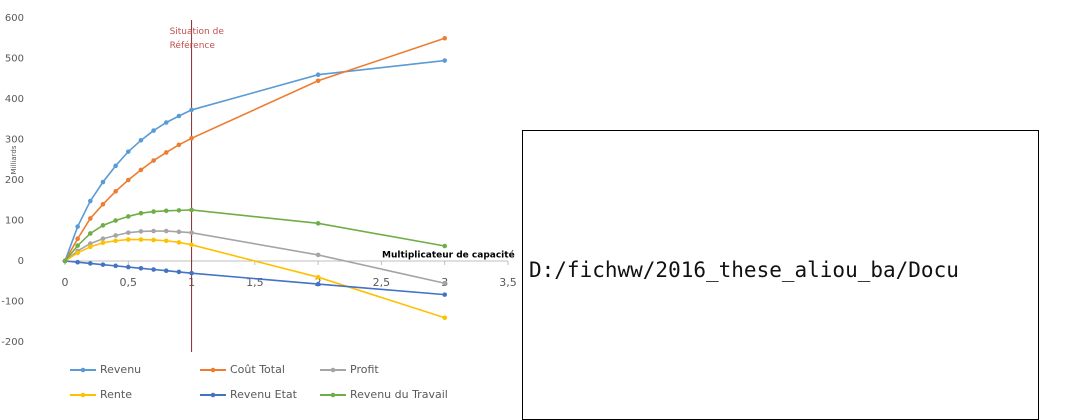 The width and height of the screenshot is (1072, 420). Describe the element at coordinates (21, 261) in the screenshot. I see `y-tick-label: 0` at that location.